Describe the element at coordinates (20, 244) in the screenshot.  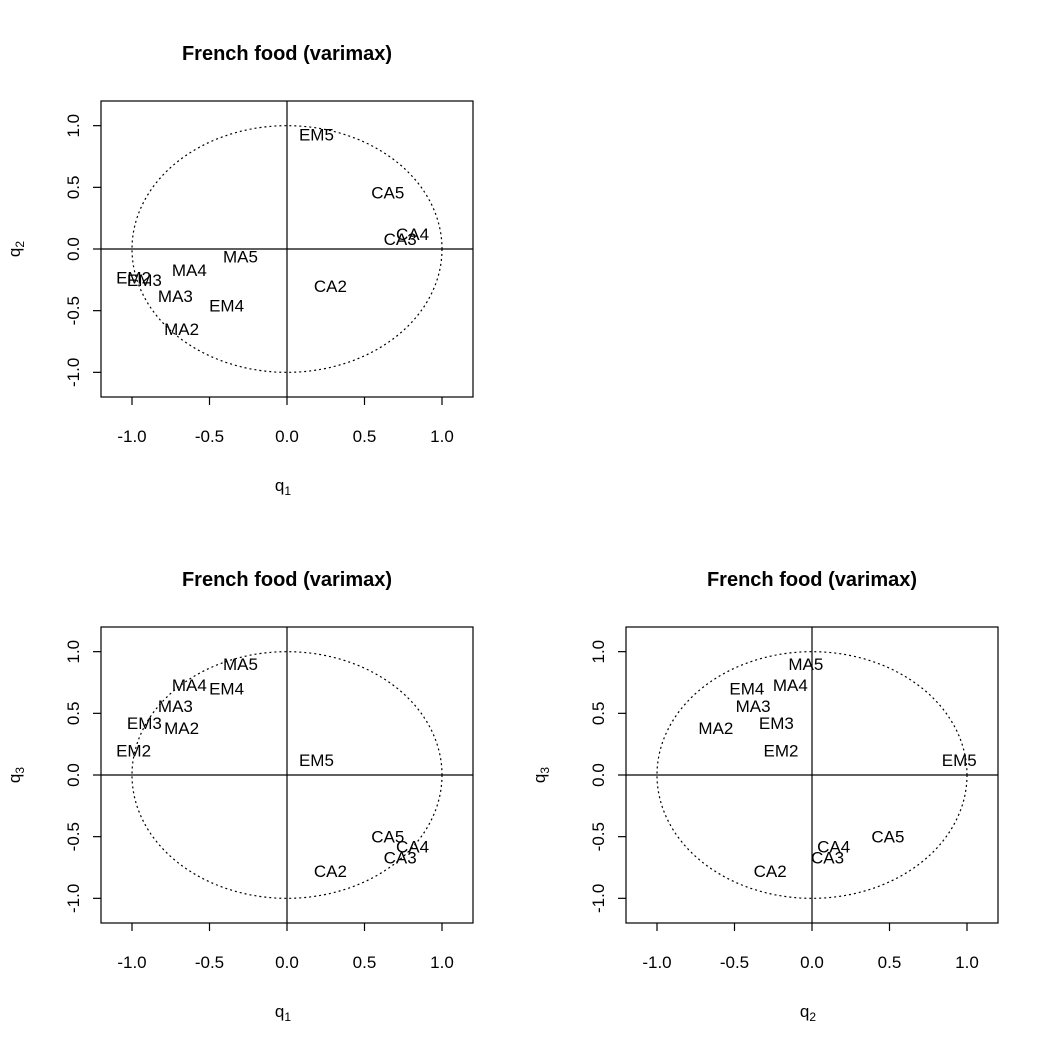
I see `y-axis-label-subscript: 2` at that location.